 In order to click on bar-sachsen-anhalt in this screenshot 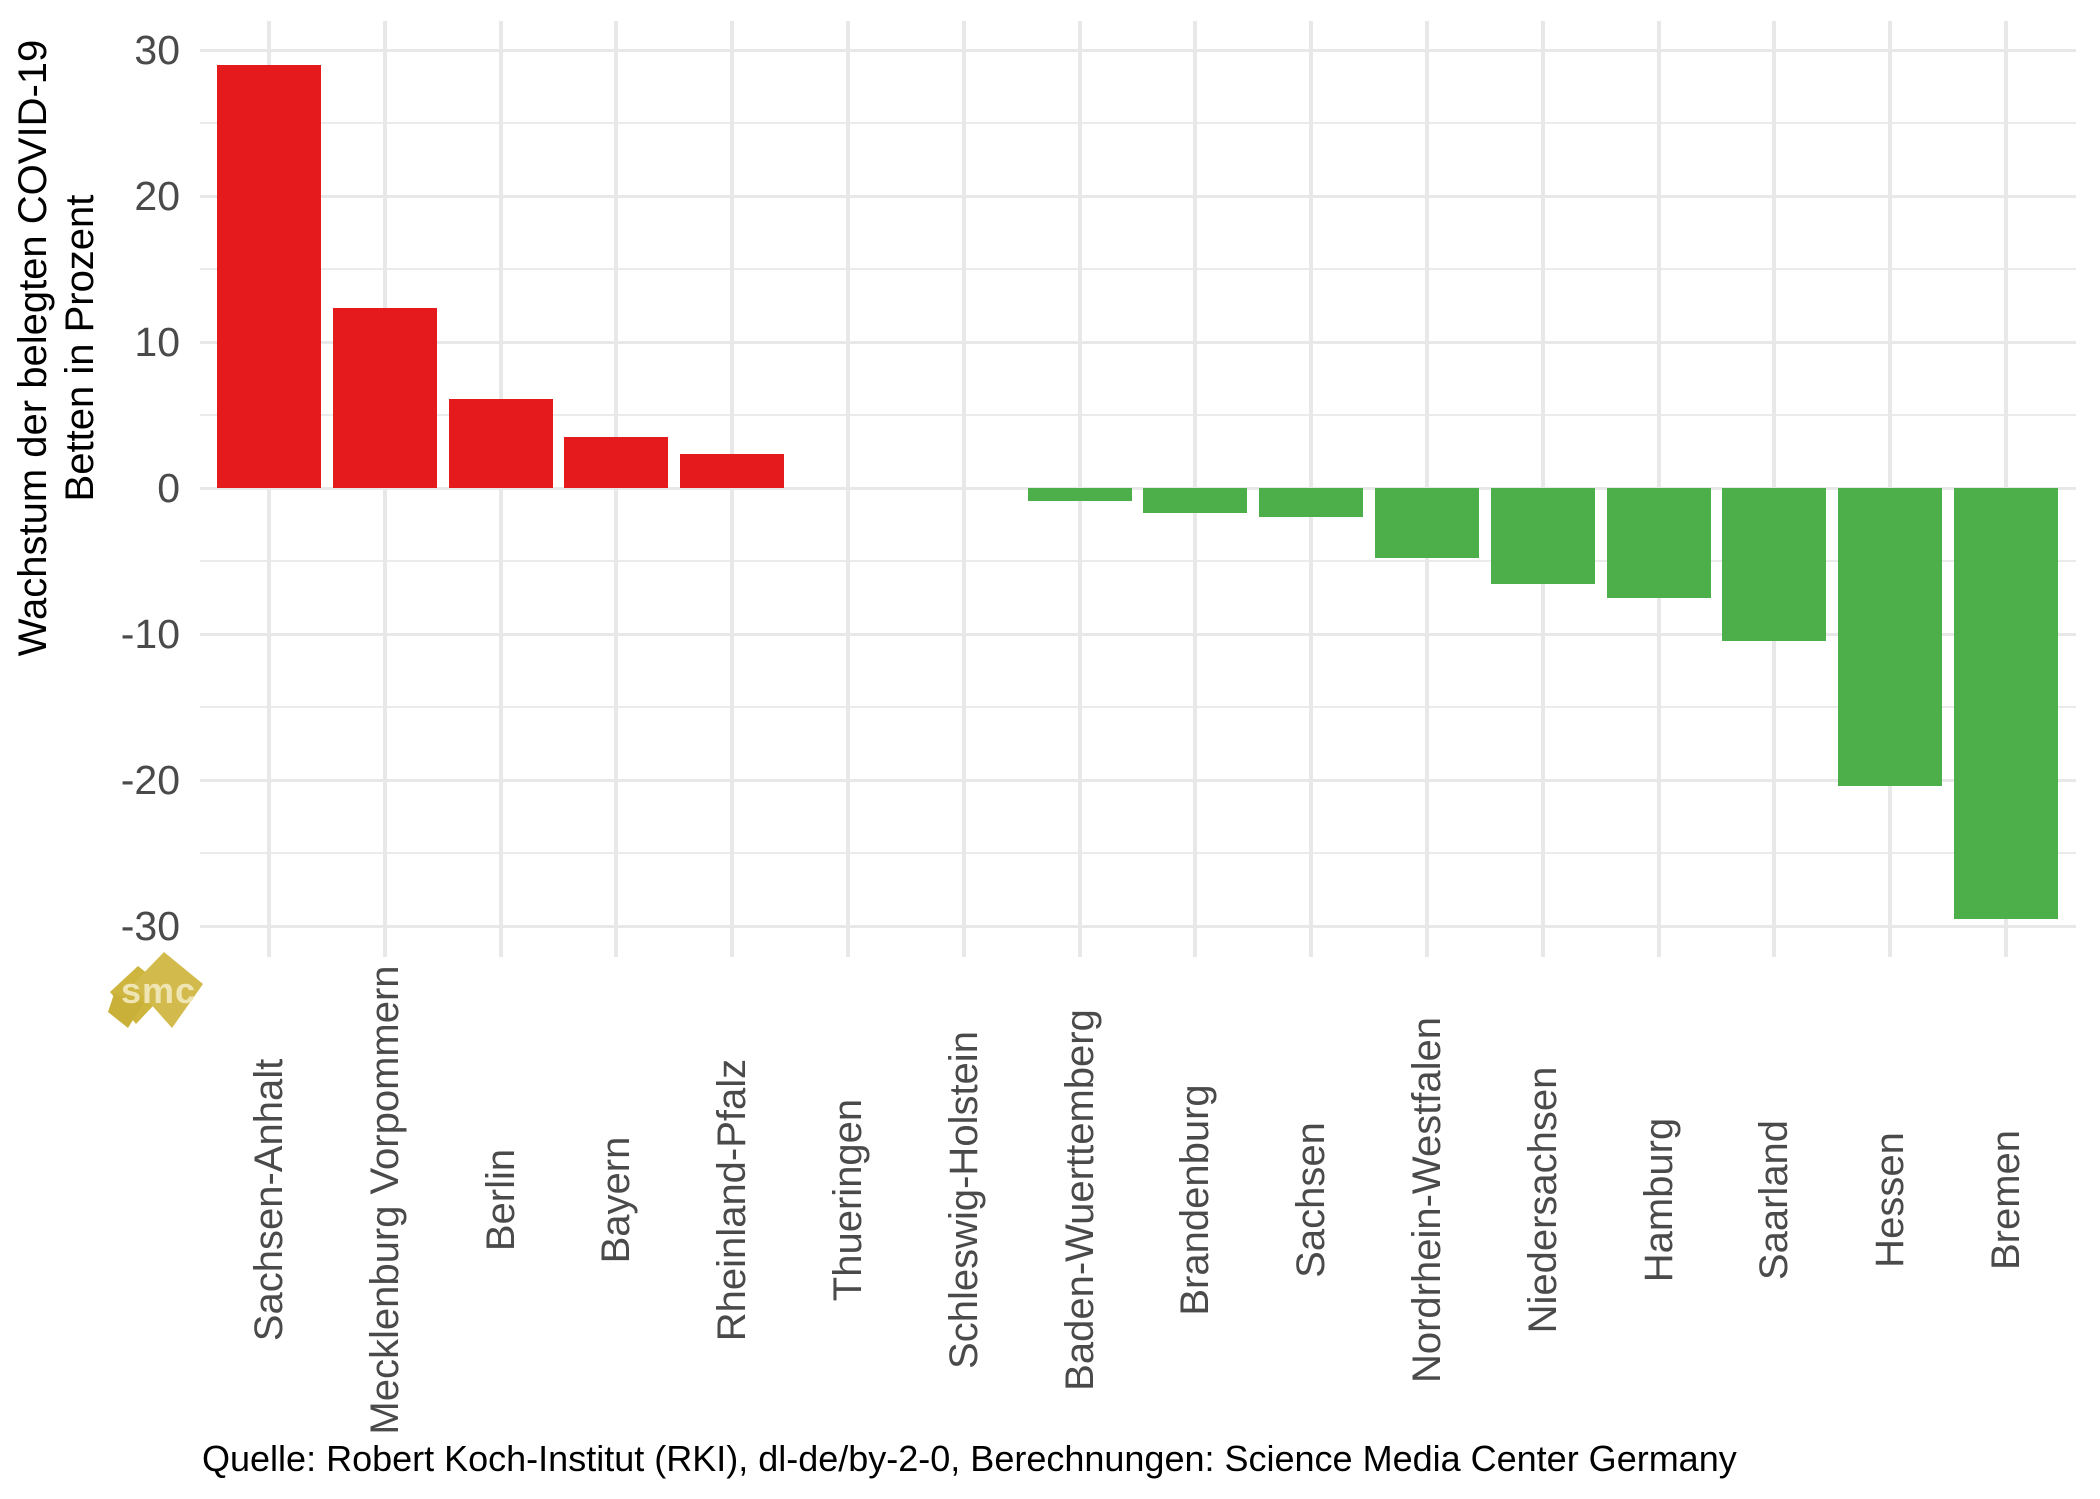, I will do `click(269, 276)`.